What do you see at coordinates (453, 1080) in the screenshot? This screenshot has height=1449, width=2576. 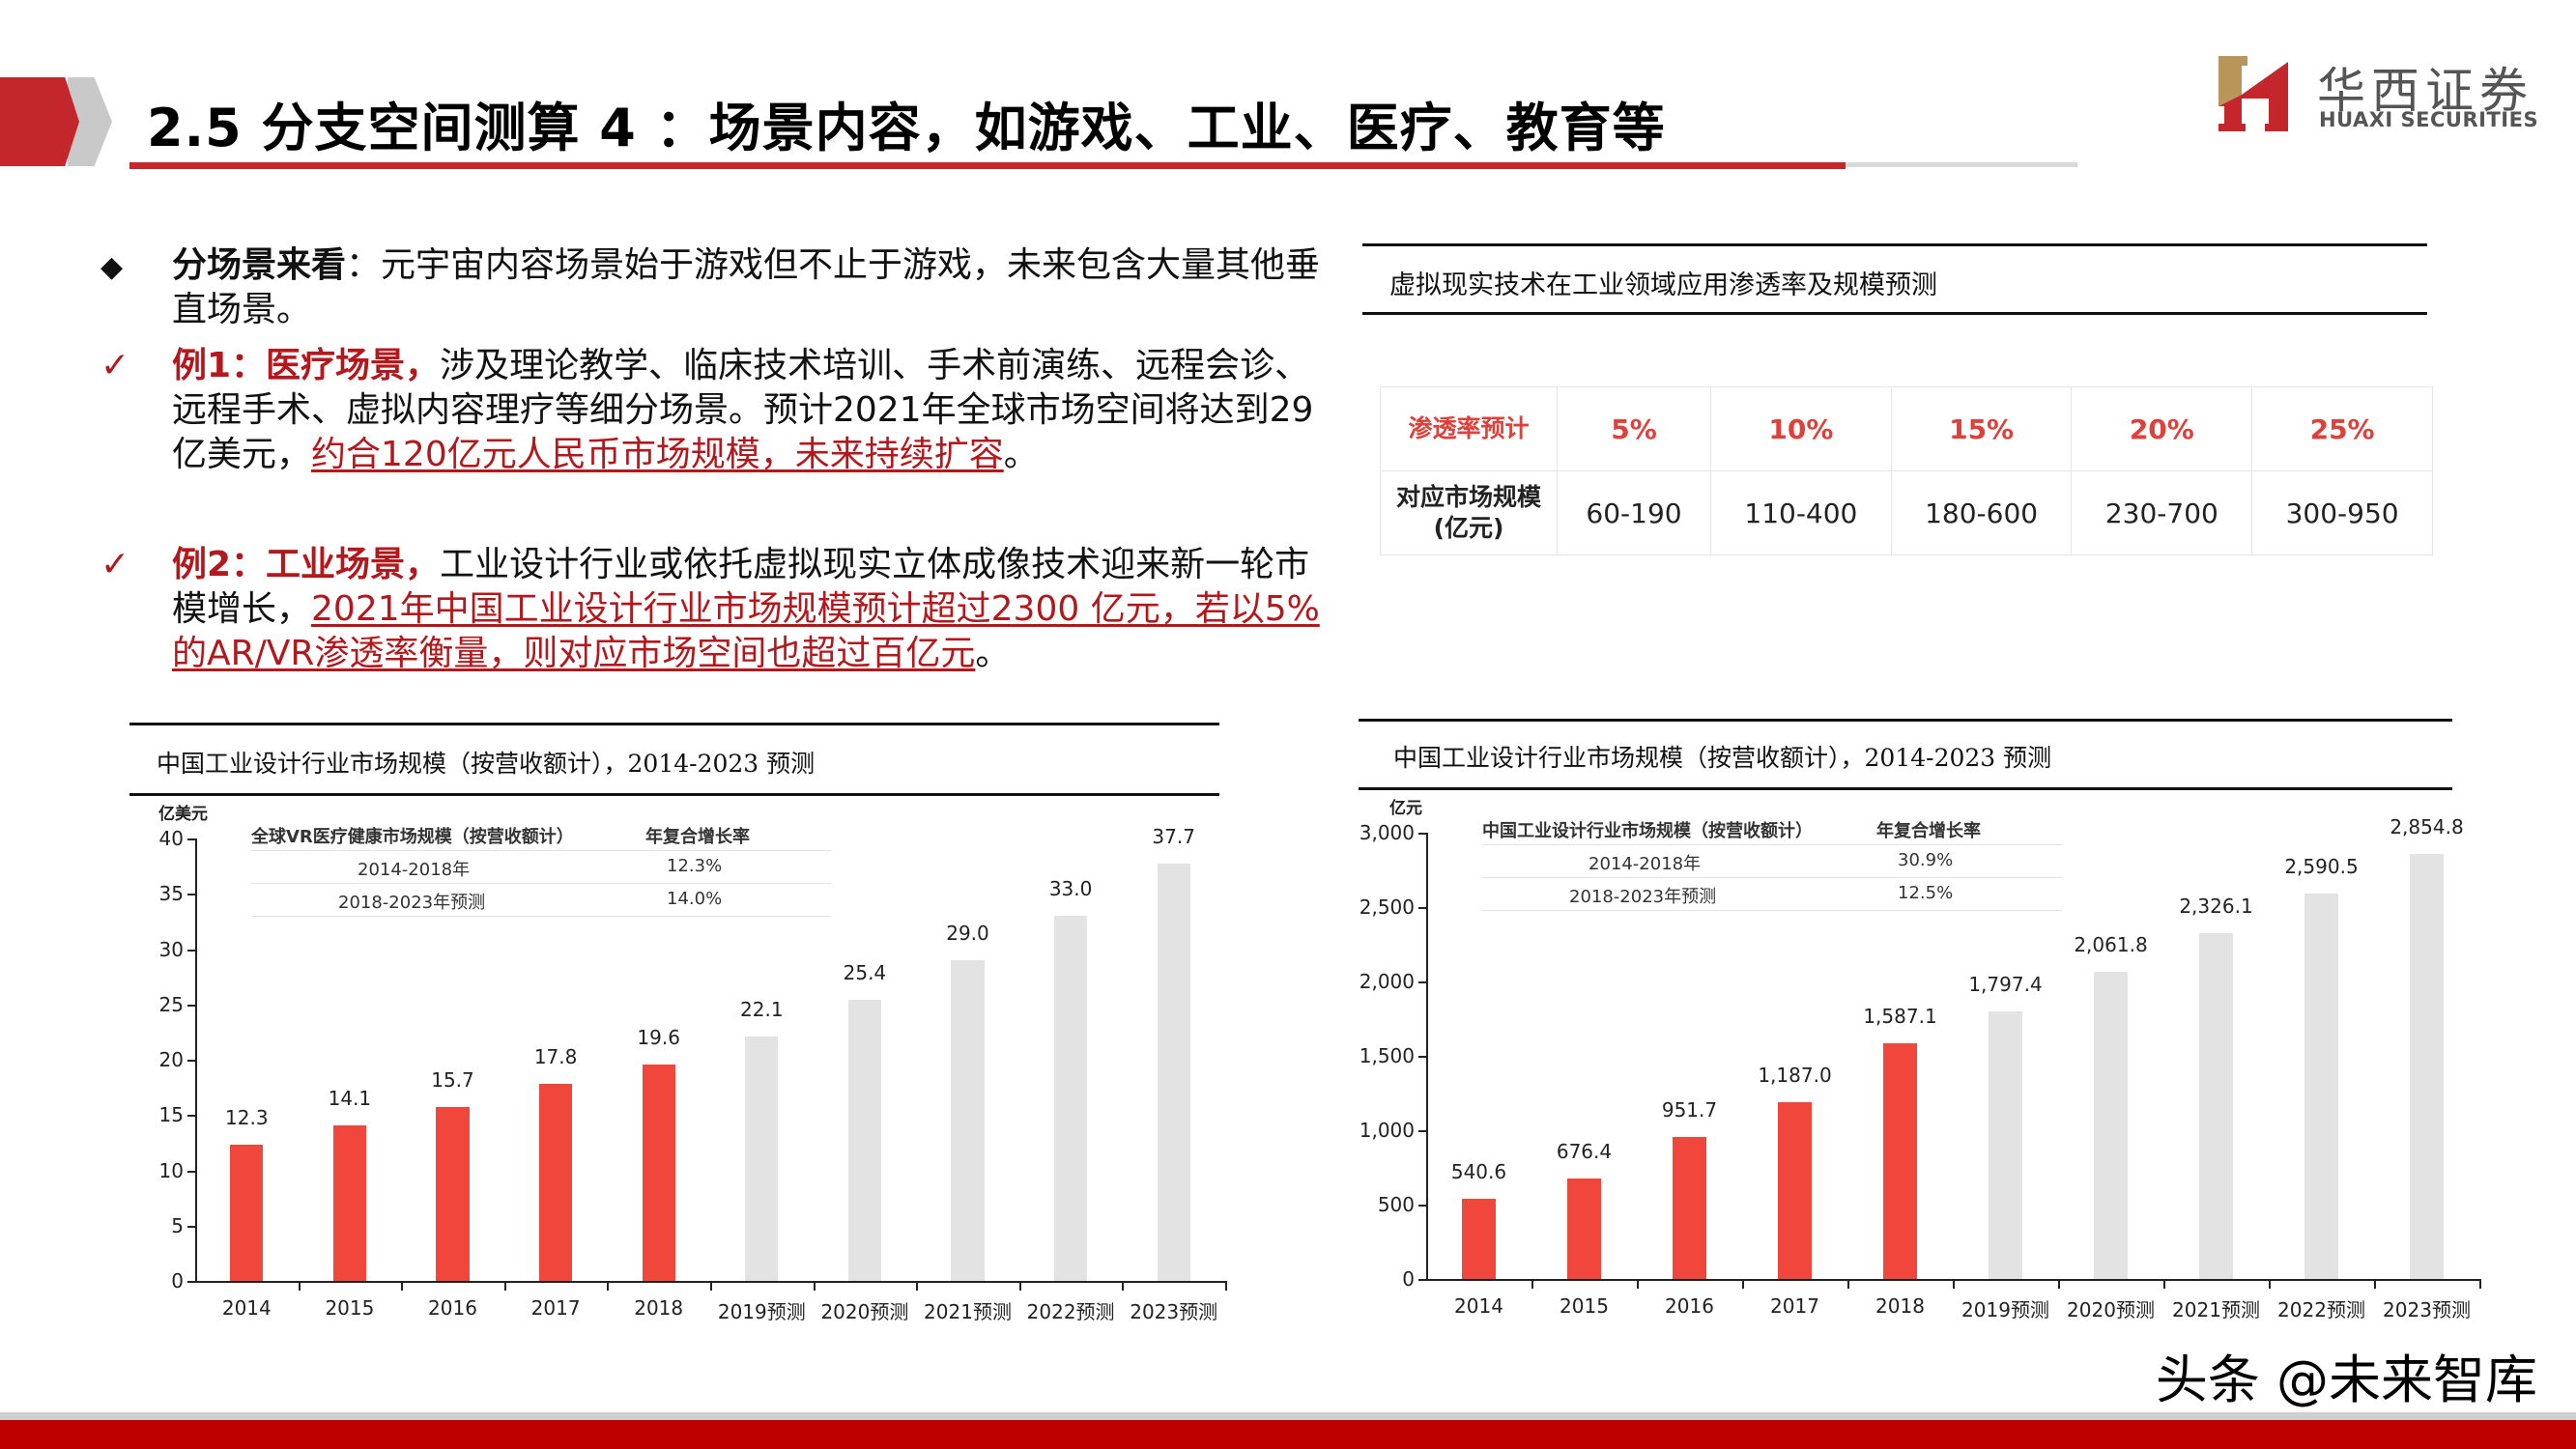 I see `bar-value-label: 15.7` at bounding box center [453, 1080].